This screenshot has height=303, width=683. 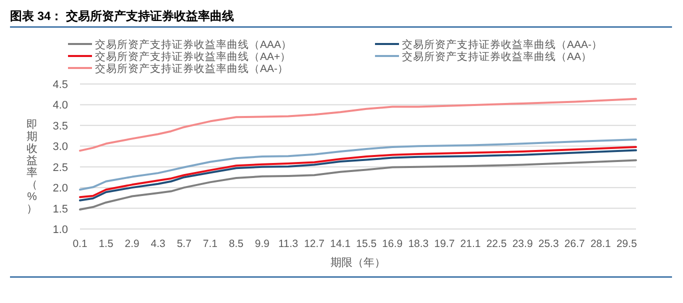 I want to click on x-tick-label: 26.7, so click(x=575, y=244).